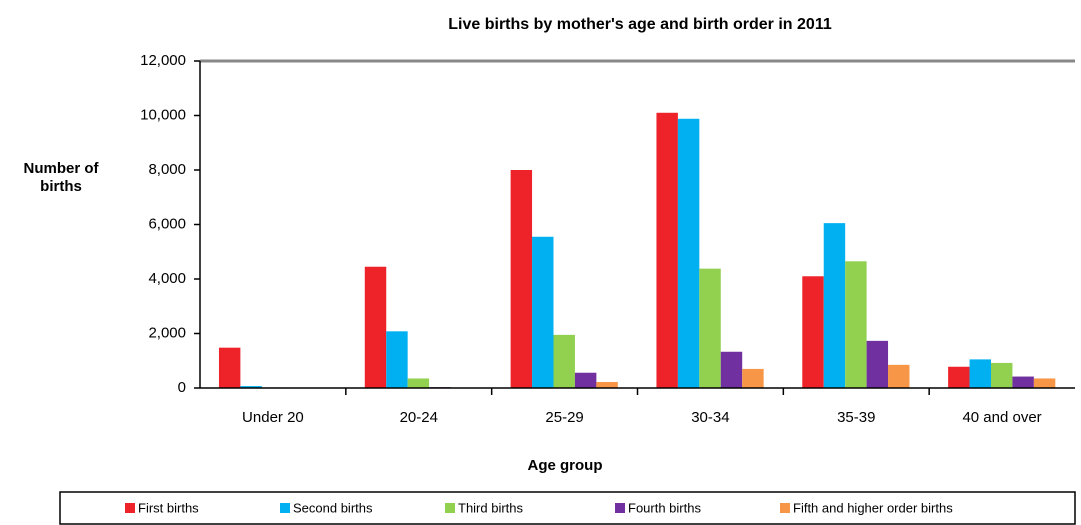 This screenshot has height=525, width=1081. Describe the element at coordinates (182, 387) in the screenshot. I see `y-tick-label: 0` at that location.